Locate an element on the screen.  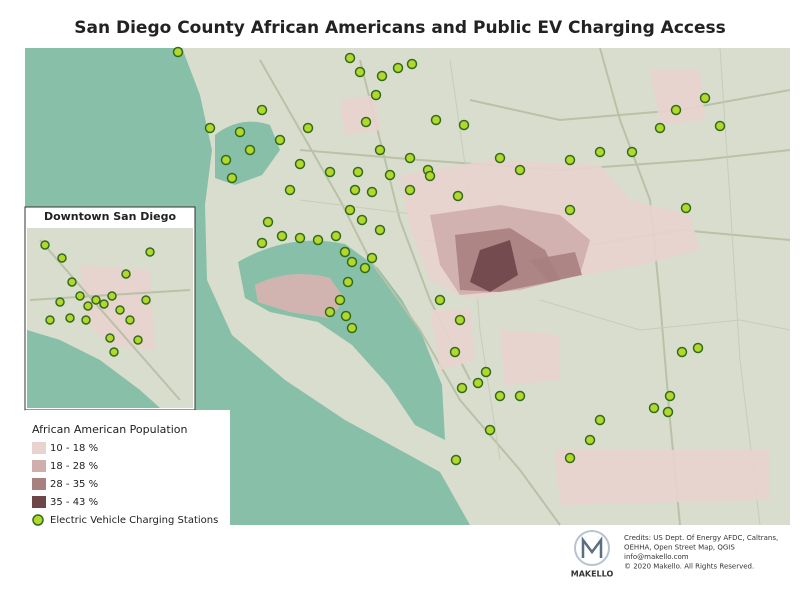
logo-ring is located at coordinates (592, 548).